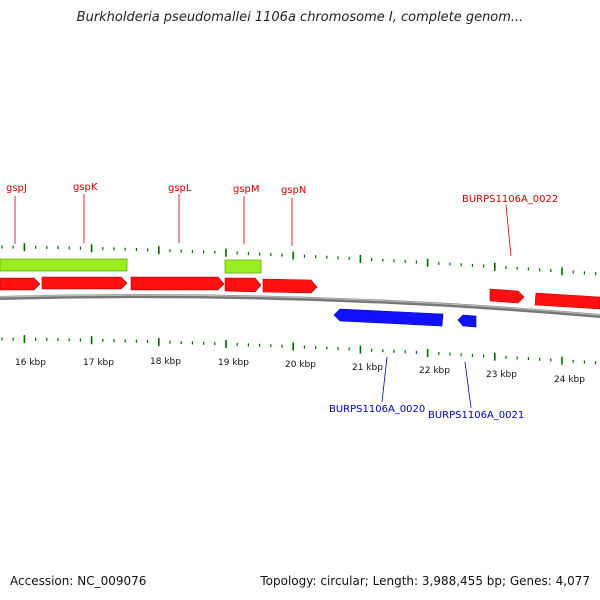 This screenshot has width=600, height=600. What do you see at coordinates (377, 409) in the screenshot?
I see `gene-label-BURPS1106A_0020: BURPS1106A_0020` at bounding box center [377, 409].